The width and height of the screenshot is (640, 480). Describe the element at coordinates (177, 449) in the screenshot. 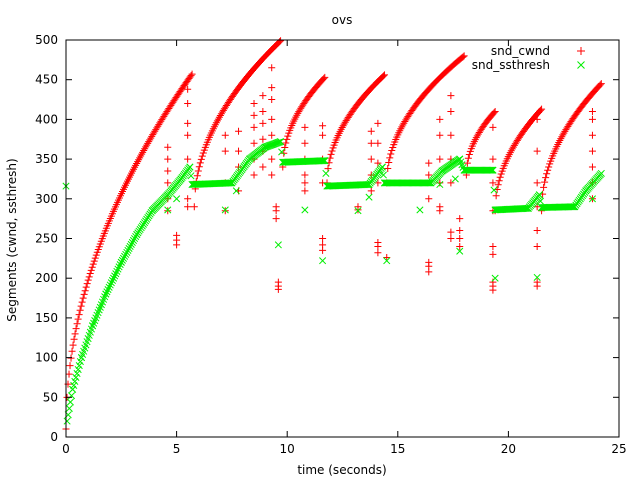

I see `x-tick-label: 5` at that location.